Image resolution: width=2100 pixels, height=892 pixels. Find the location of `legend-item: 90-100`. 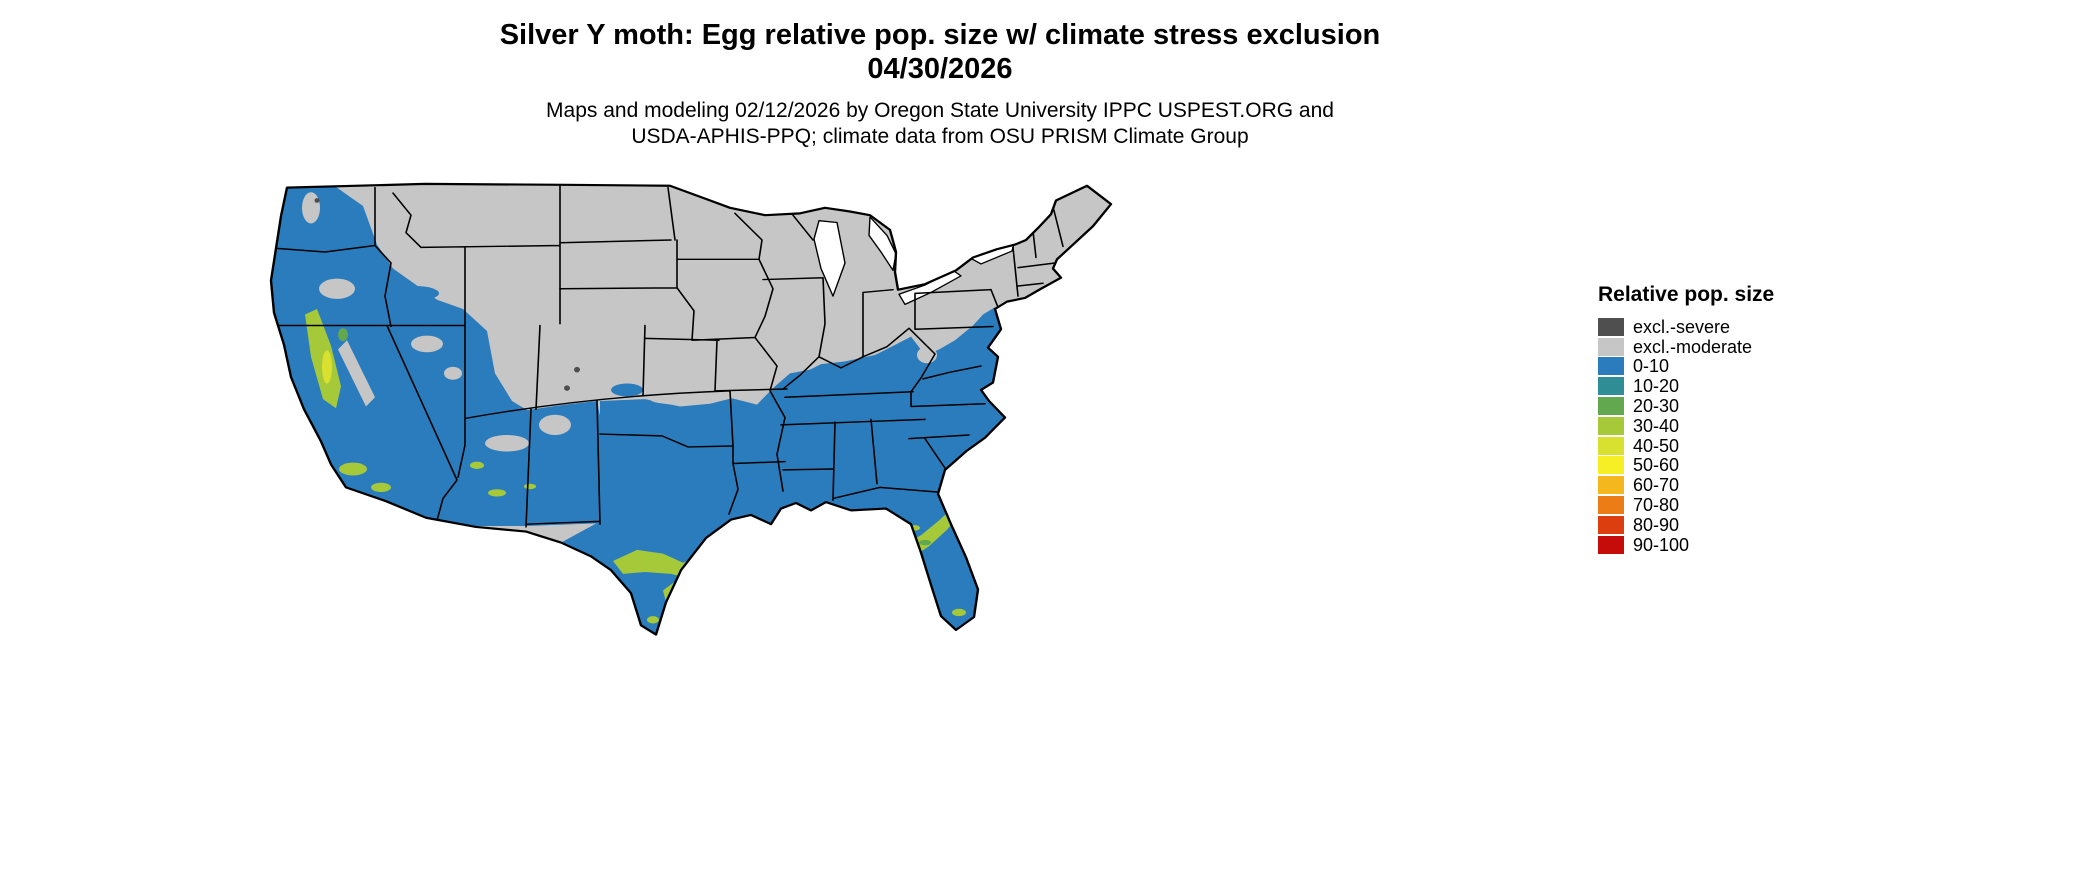

legend-item: 90-100 is located at coordinates (1748, 545).